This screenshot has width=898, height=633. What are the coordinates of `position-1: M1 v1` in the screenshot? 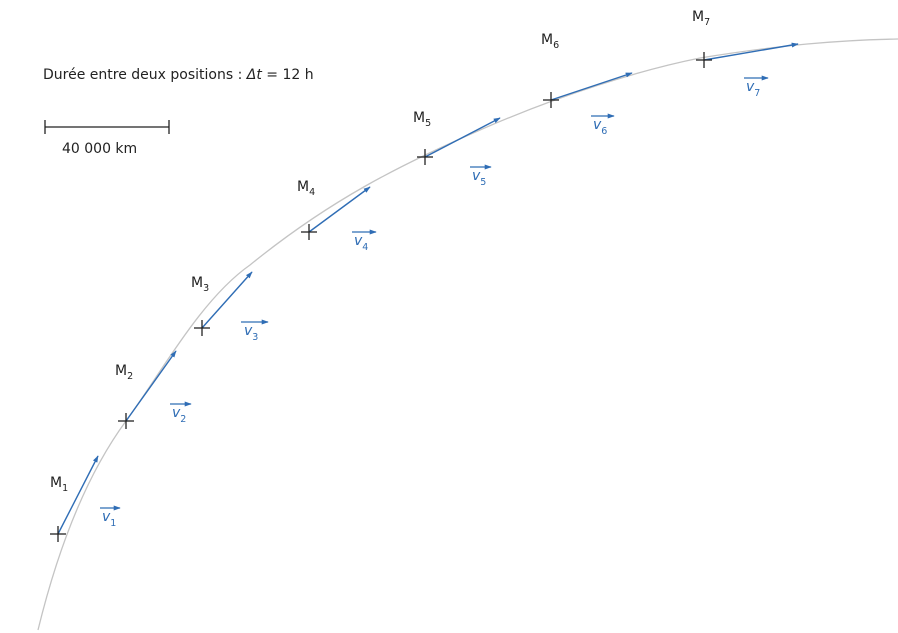 It's located at (85, 498).